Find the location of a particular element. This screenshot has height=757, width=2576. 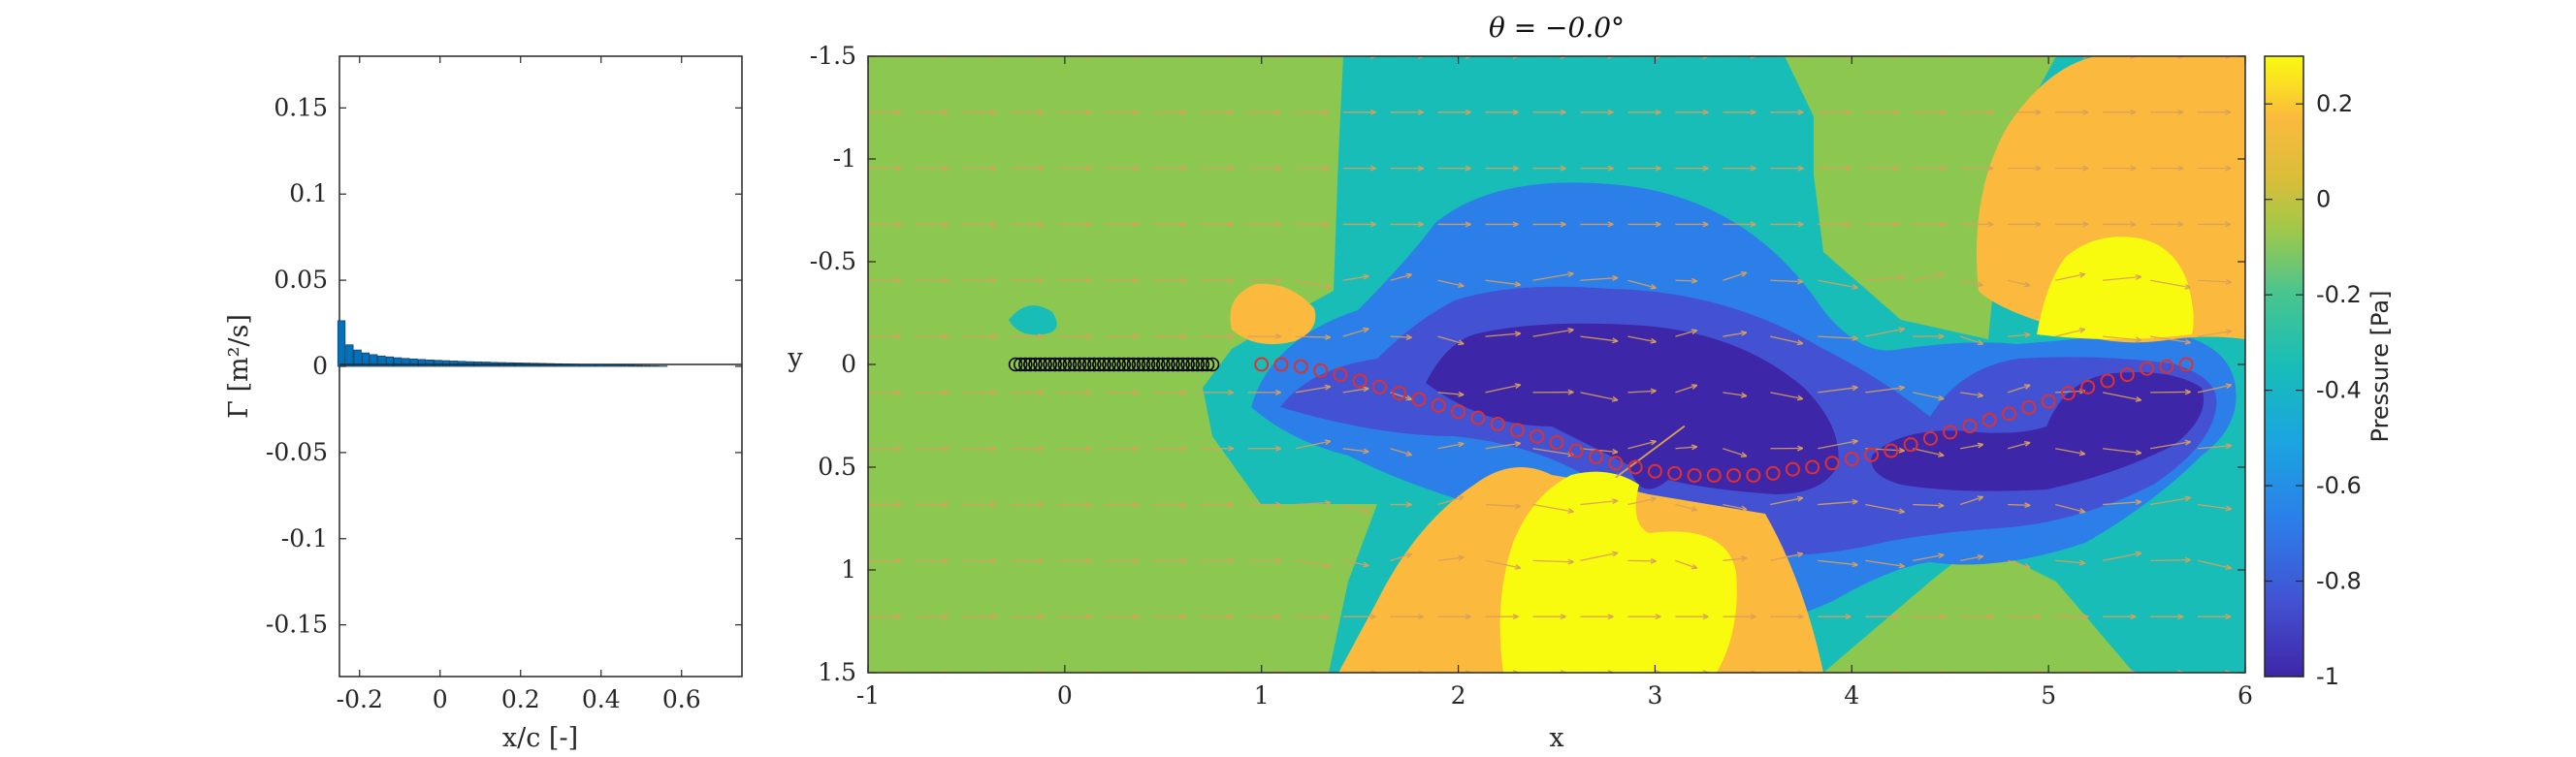

y-tick-label: -0.15 is located at coordinates (297, 625).